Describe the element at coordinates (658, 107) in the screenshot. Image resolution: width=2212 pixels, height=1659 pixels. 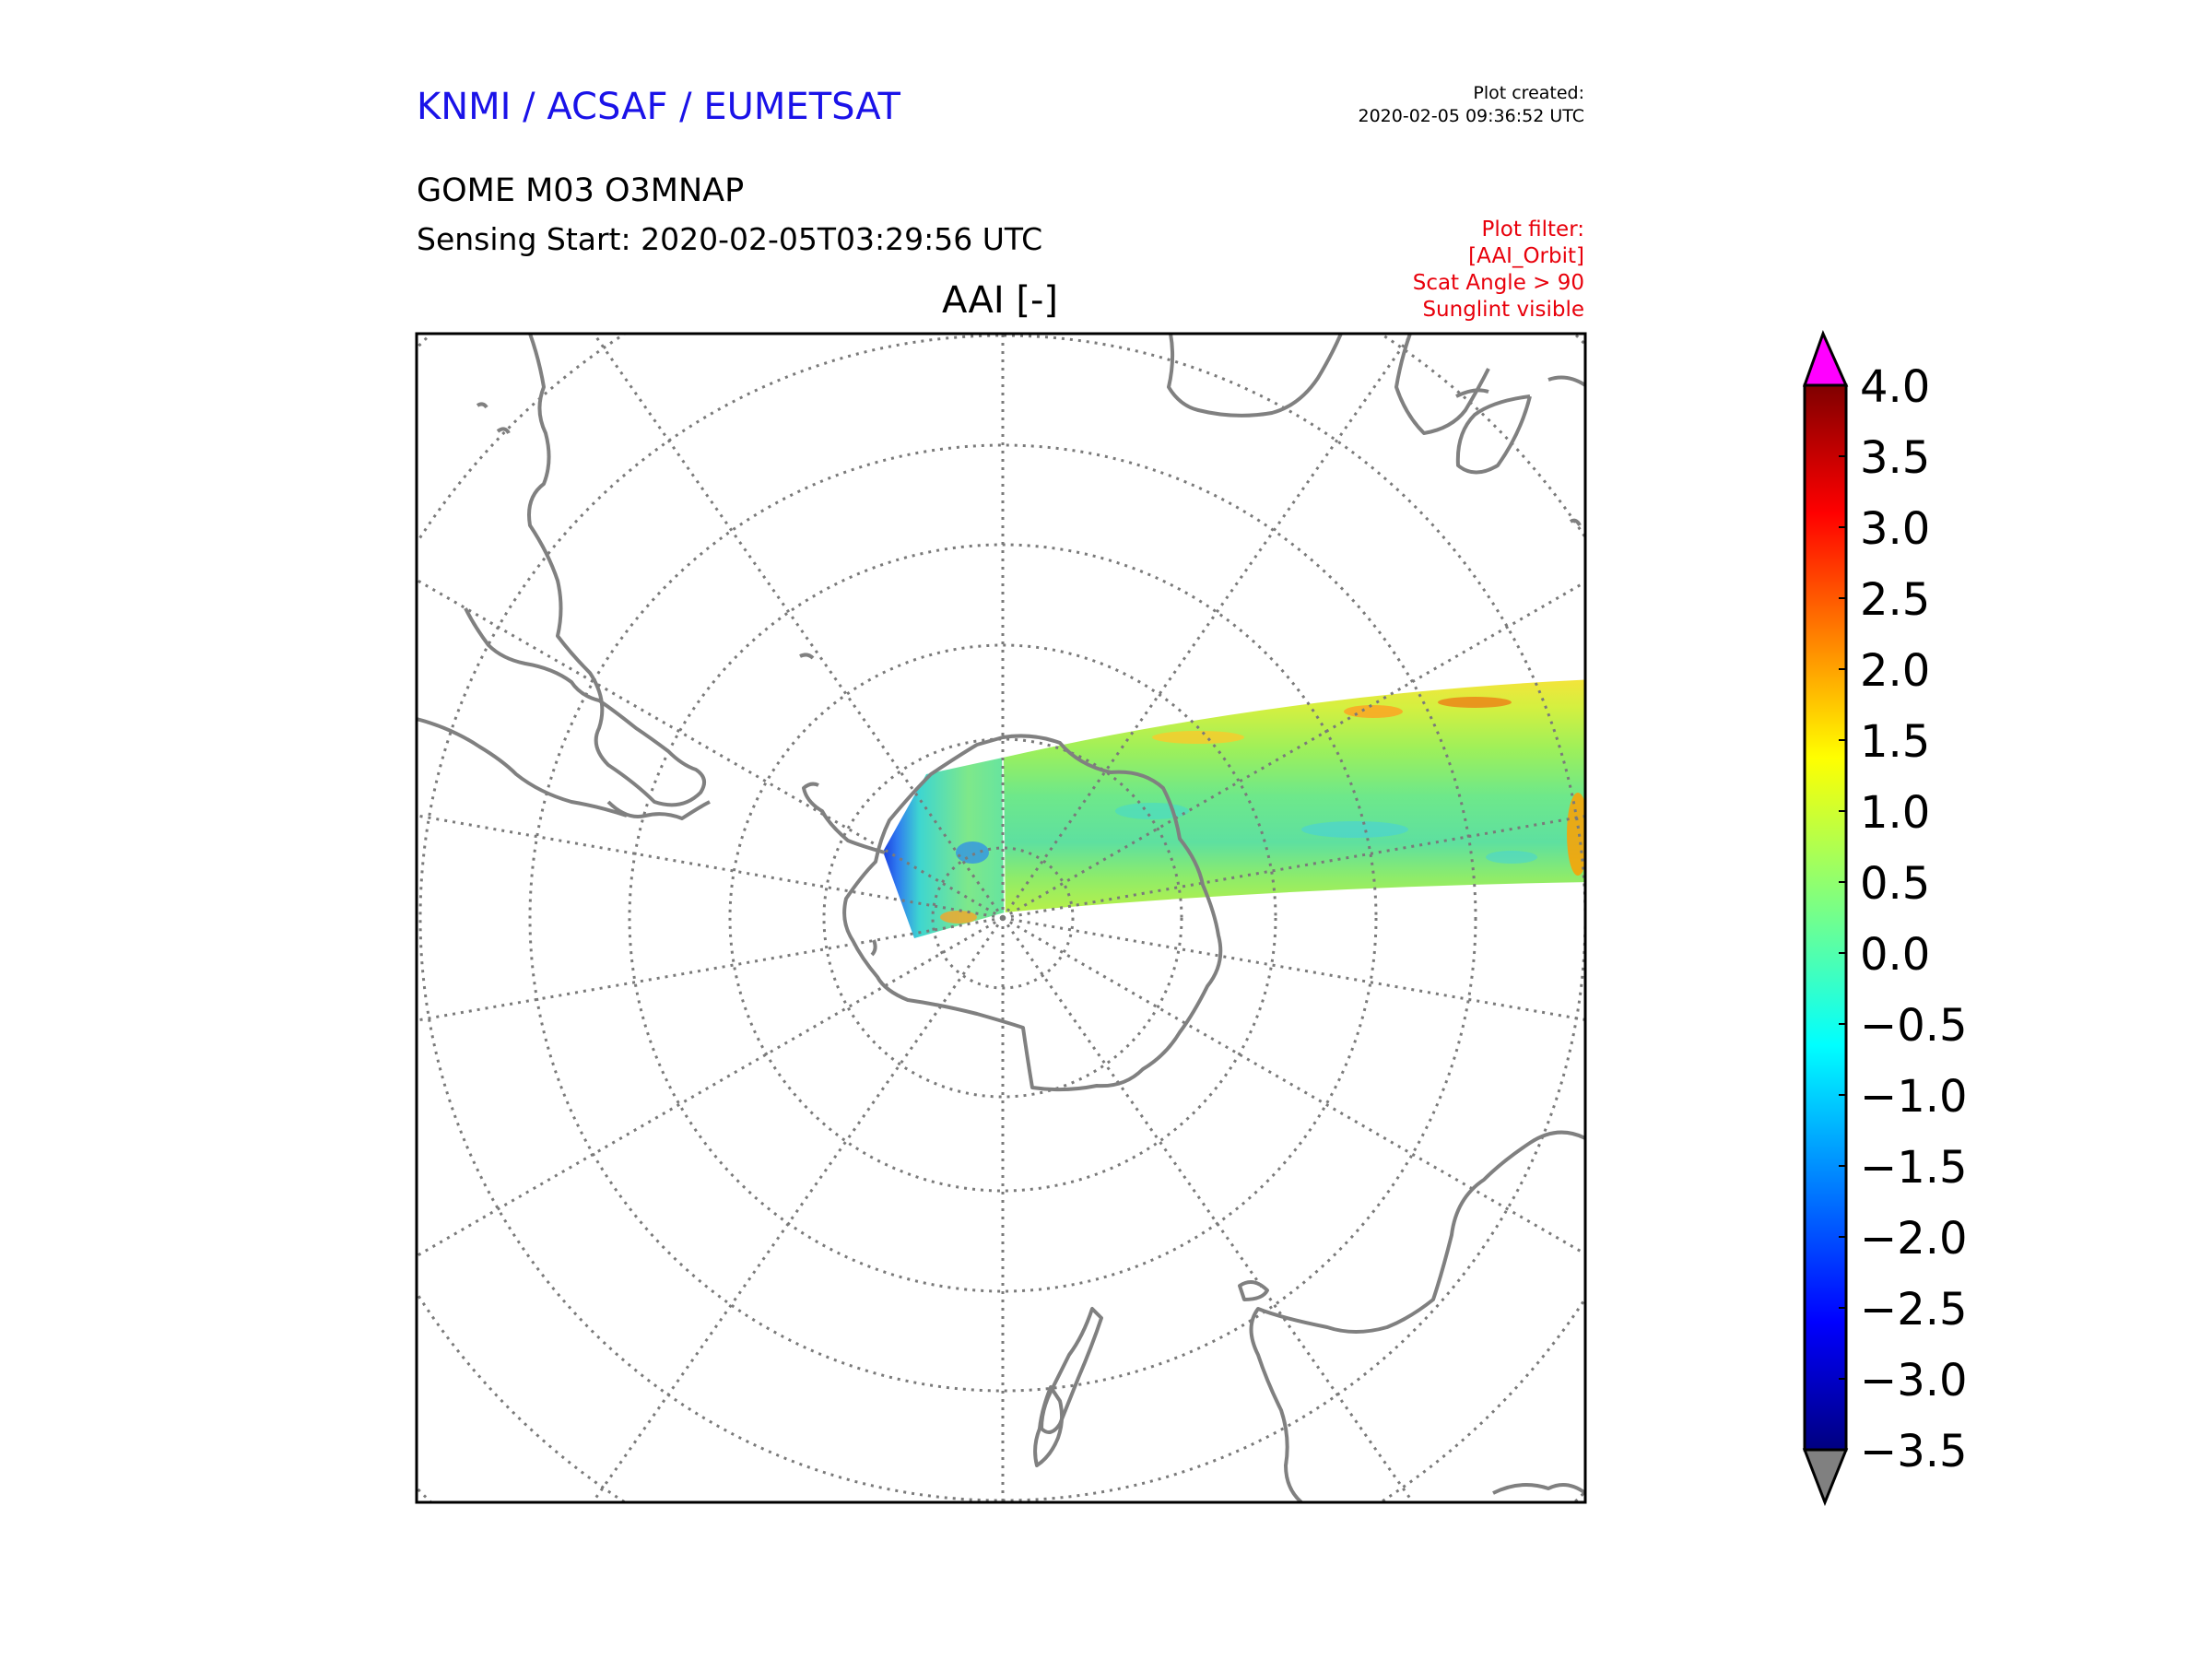
I see `organization-title: KNMI / ACSAF / EUMETSAT` at that location.